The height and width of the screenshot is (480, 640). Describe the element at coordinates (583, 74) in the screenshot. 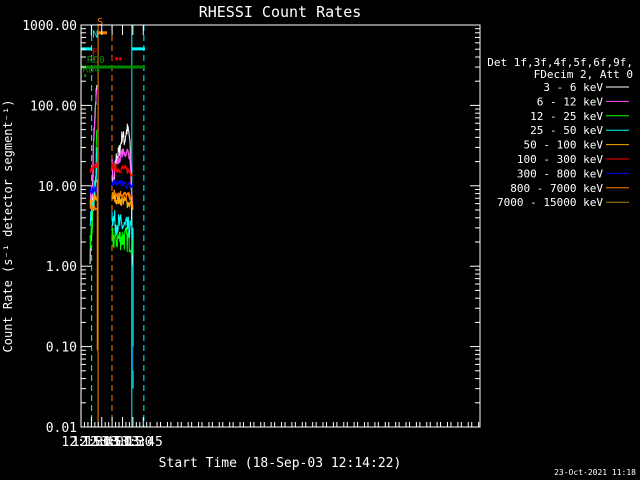

I see `legend-header-1: FDecim 2, Att 0` at that location.